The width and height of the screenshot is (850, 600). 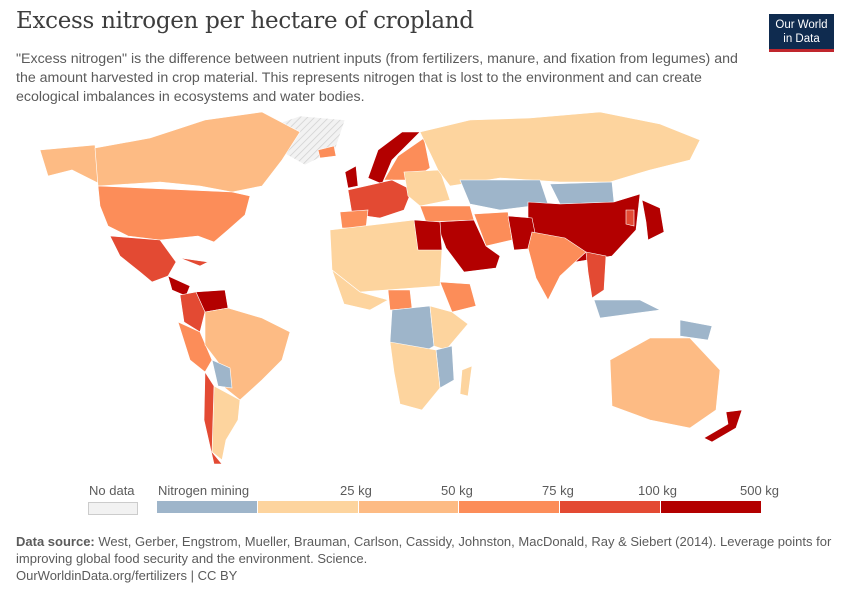 What do you see at coordinates (449, 328) in the screenshot?
I see `country-east-africa` at bounding box center [449, 328].